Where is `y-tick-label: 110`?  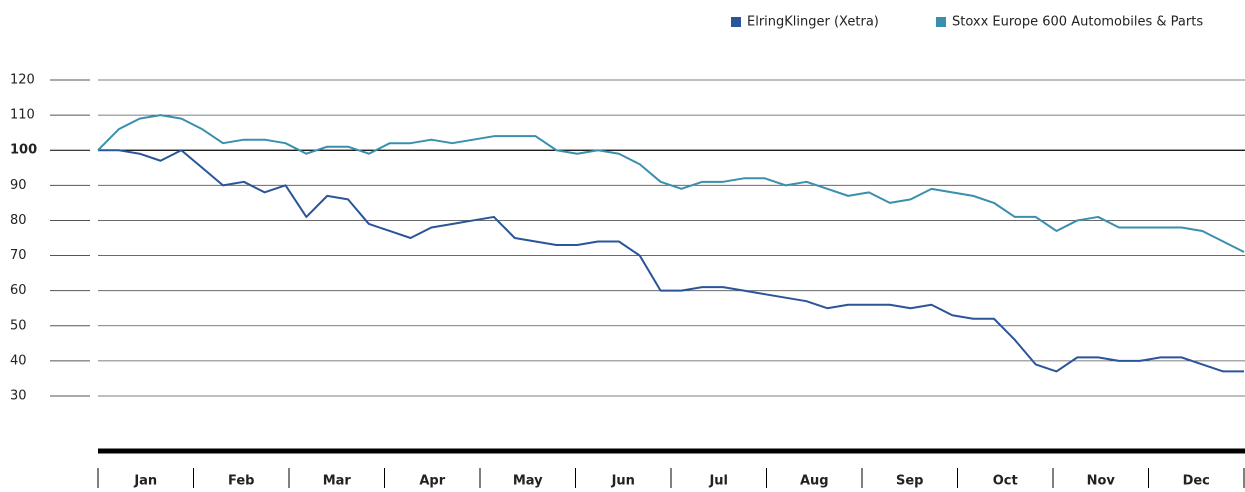 y-tick-label: 110 is located at coordinates (22, 115).